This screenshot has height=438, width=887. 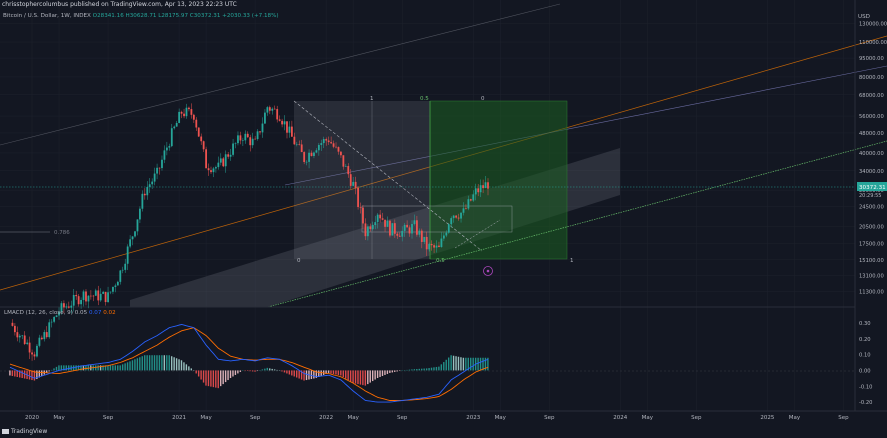 What do you see at coordinates (440, 261) in the screenshot?
I see `fib-label-bottom-mid: 0.5` at bounding box center [440, 261].